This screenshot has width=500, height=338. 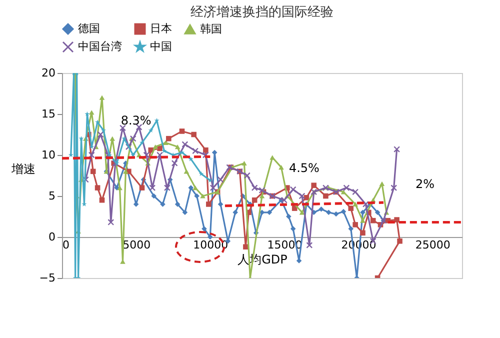 What do you see at coordinates (52, 196) in the screenshot?
I see `y-tick-label: 5` at bounding box center [52, 196].